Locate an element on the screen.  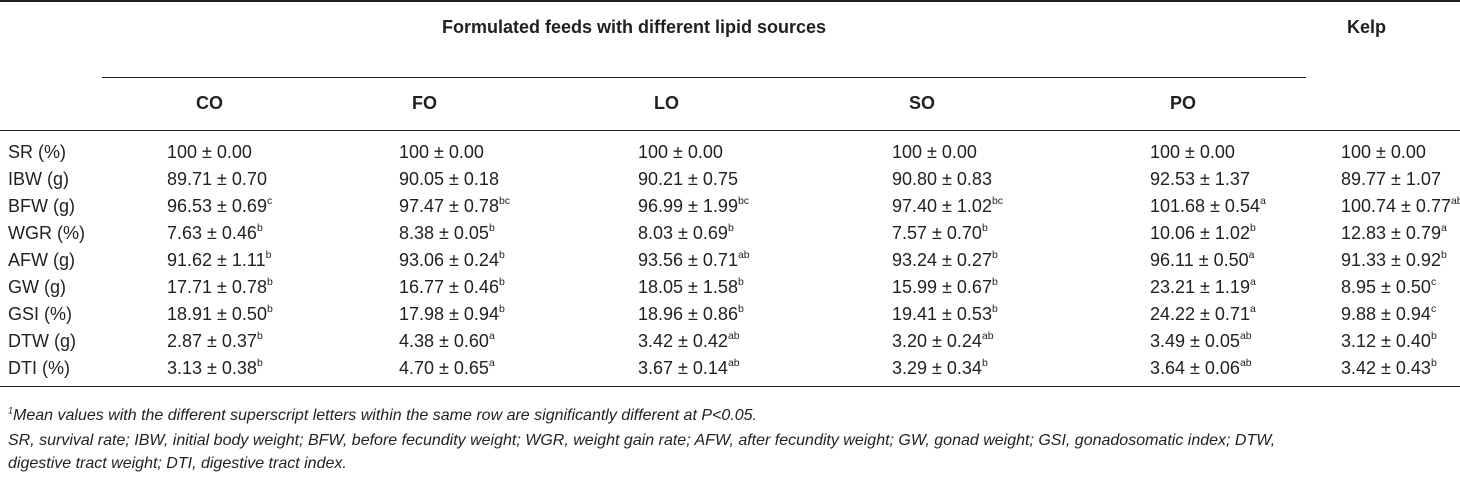
cell-value: 4.70 ± 0.65 is located at coordinates (444, 368).